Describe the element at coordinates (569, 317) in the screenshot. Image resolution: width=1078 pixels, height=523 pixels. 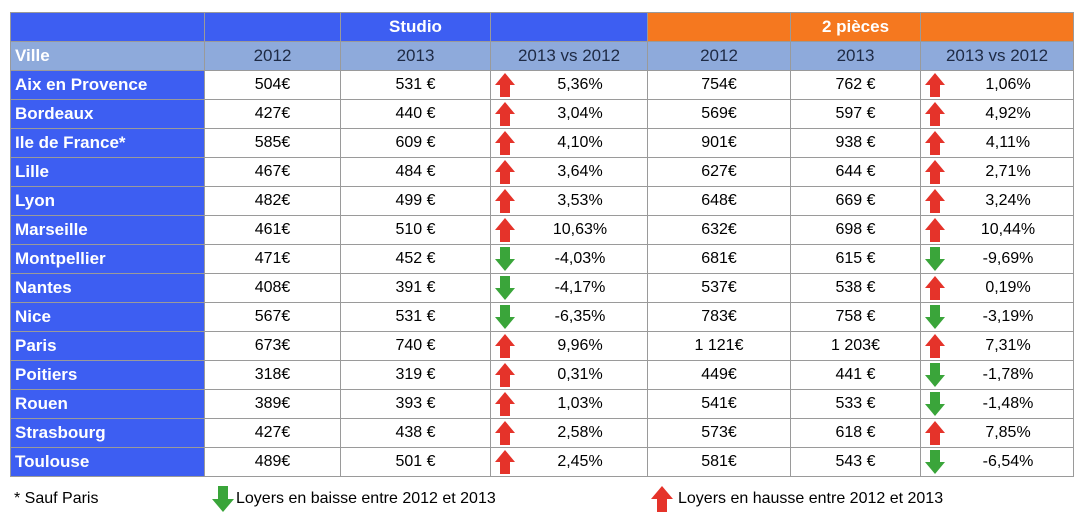
I see `change-cell: -6,35%` at that location.